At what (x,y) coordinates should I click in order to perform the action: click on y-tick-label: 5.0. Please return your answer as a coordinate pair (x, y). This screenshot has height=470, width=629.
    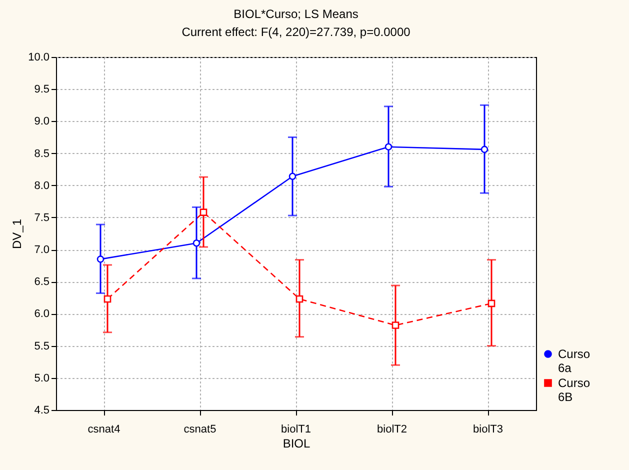
    Looking at the image, I should click on (42, 378).